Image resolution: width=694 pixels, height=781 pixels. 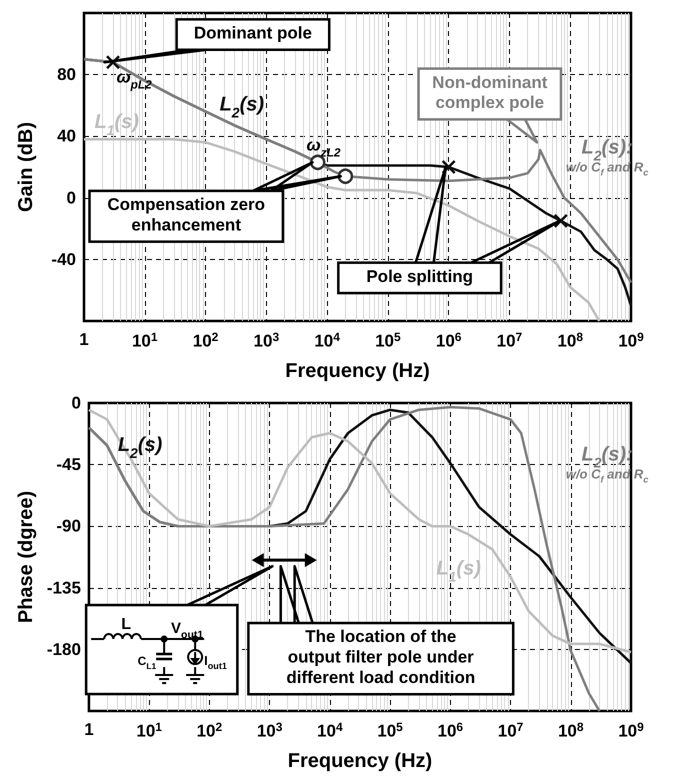 I want to click on y-tick-label: 80, so click(x=66, y=74).